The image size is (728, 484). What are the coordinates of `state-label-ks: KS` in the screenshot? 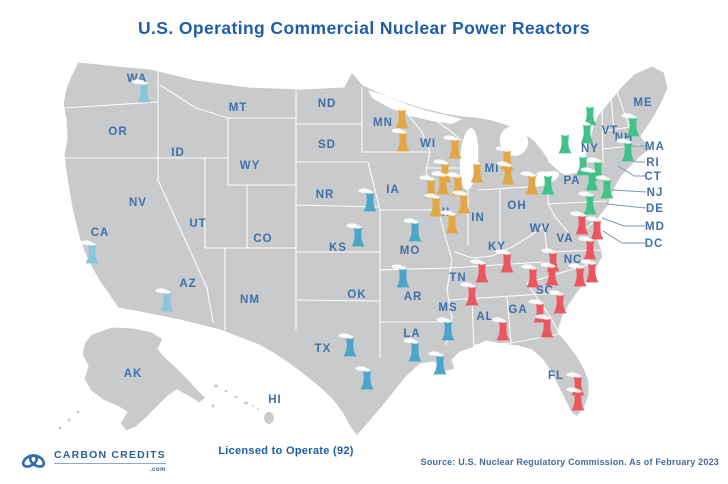 It's located at (338, 248).